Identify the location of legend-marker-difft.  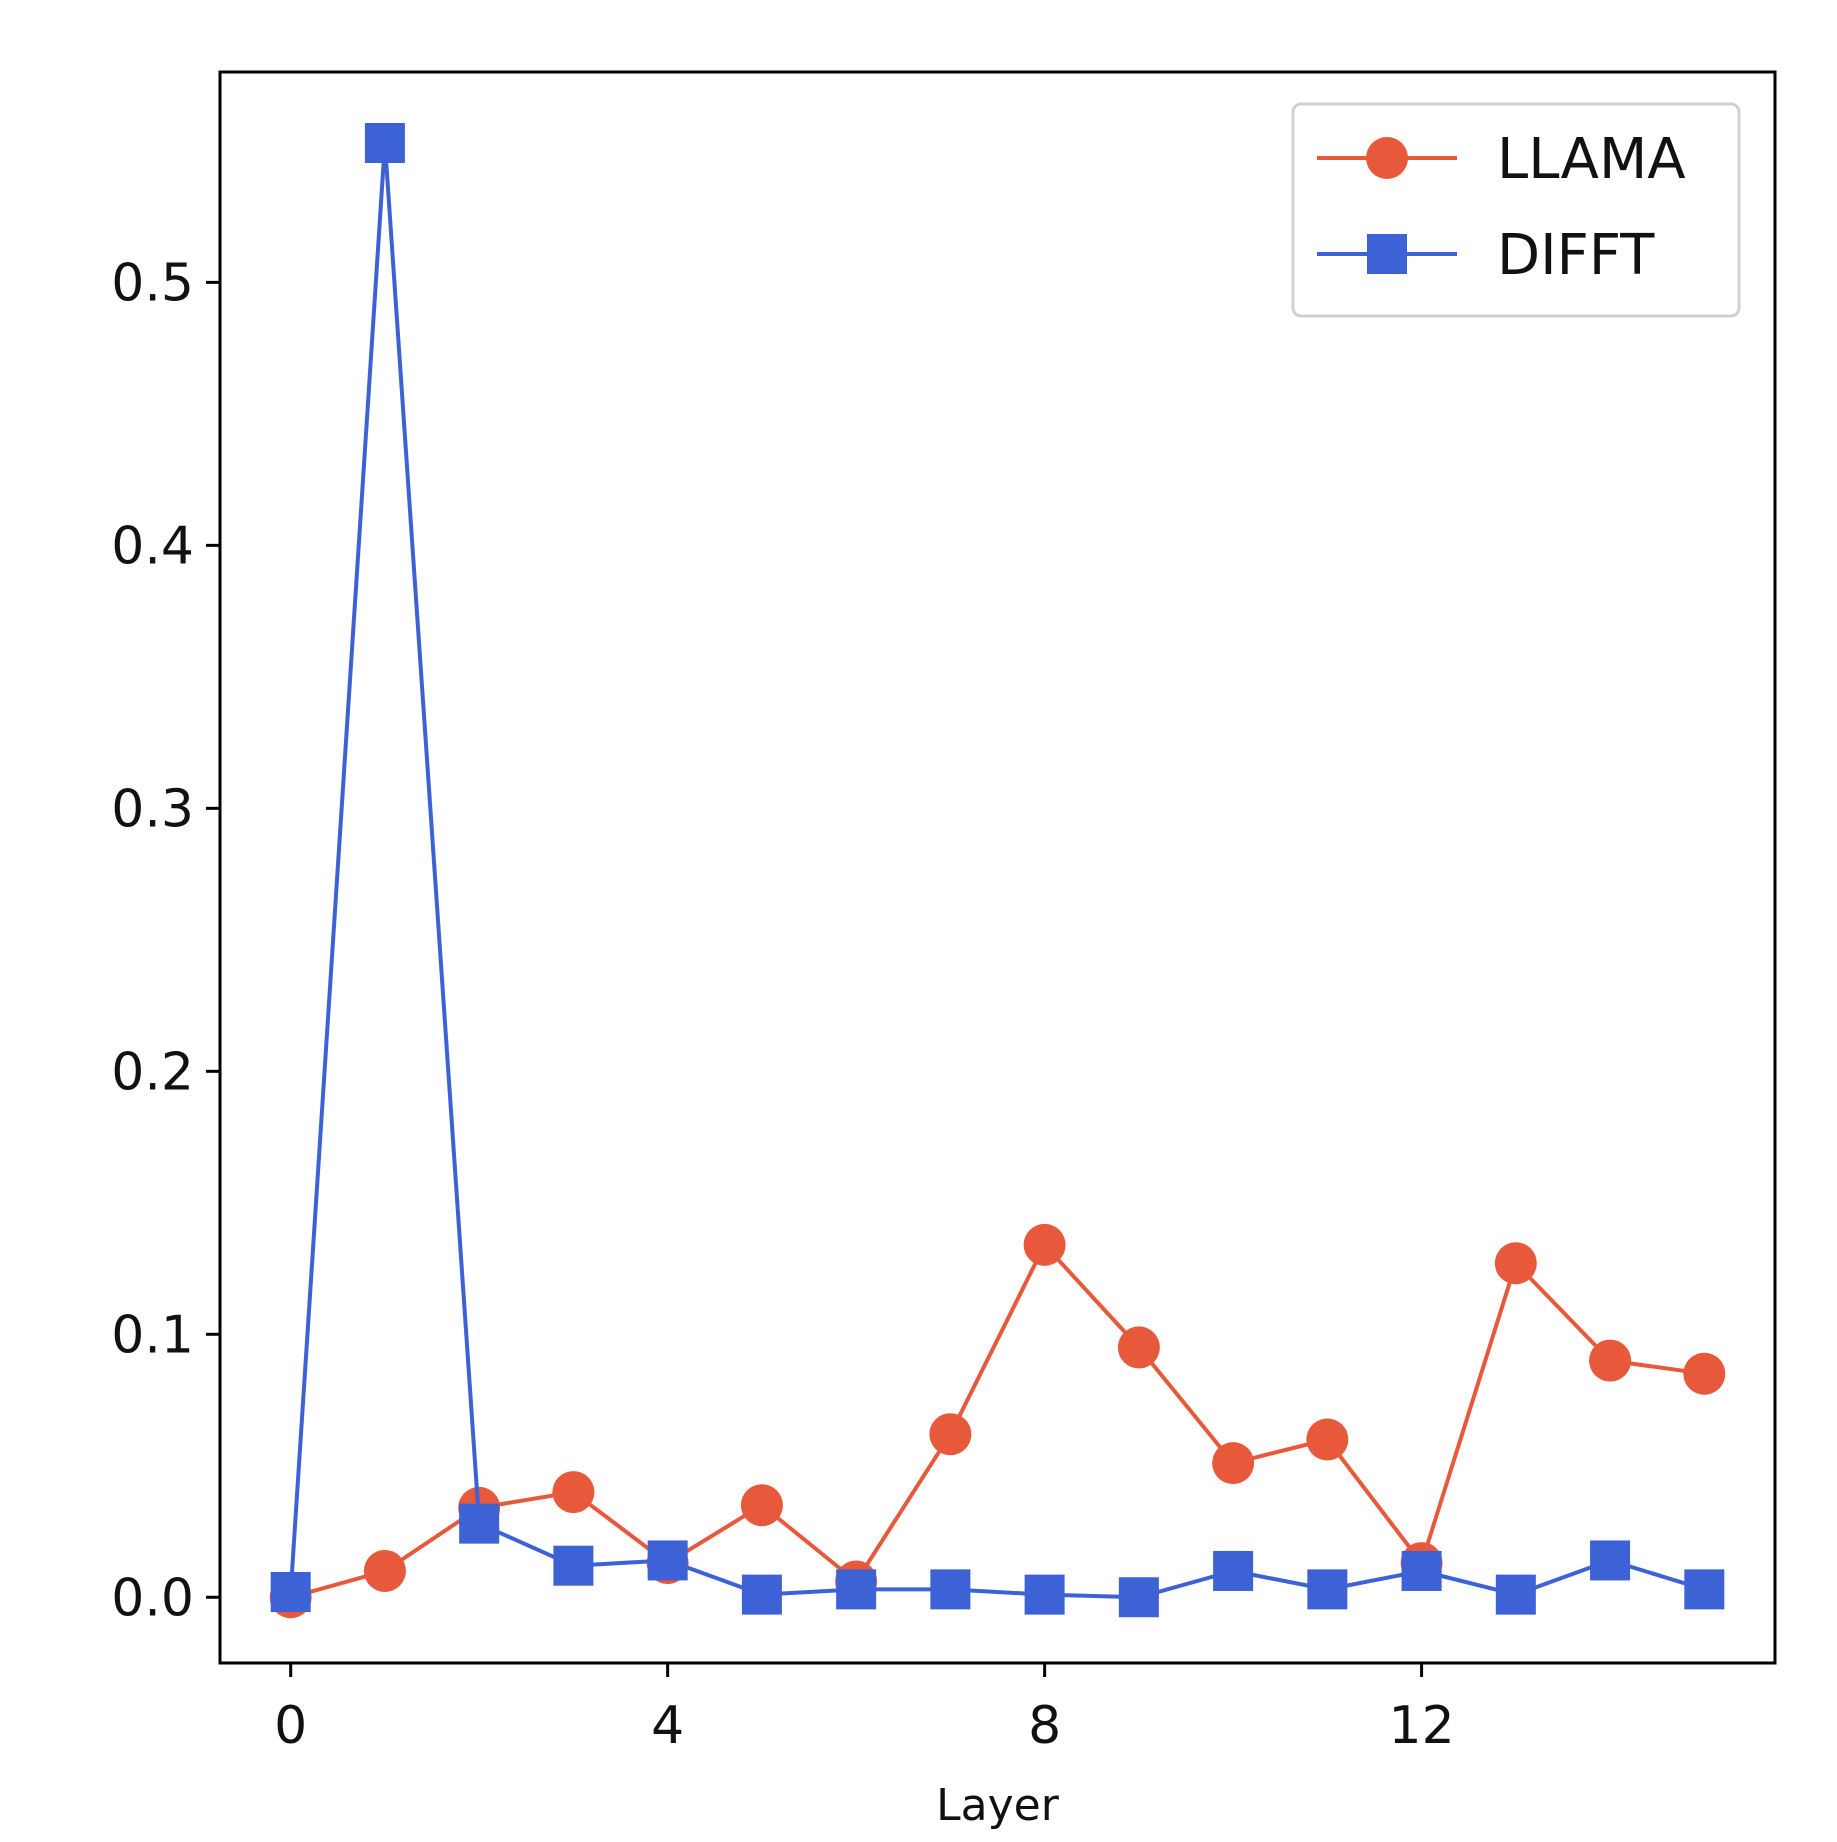
(1387, 254).